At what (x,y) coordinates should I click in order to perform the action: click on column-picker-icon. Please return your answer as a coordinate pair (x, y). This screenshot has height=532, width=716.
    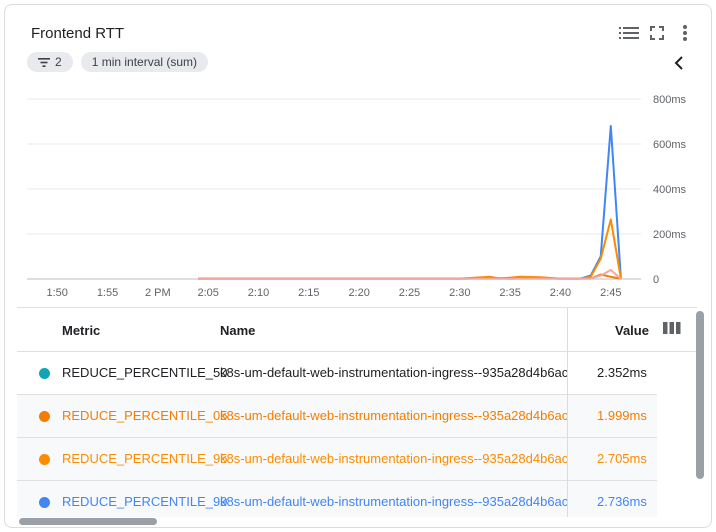
    Looking at the image, I should click on (673, 330).